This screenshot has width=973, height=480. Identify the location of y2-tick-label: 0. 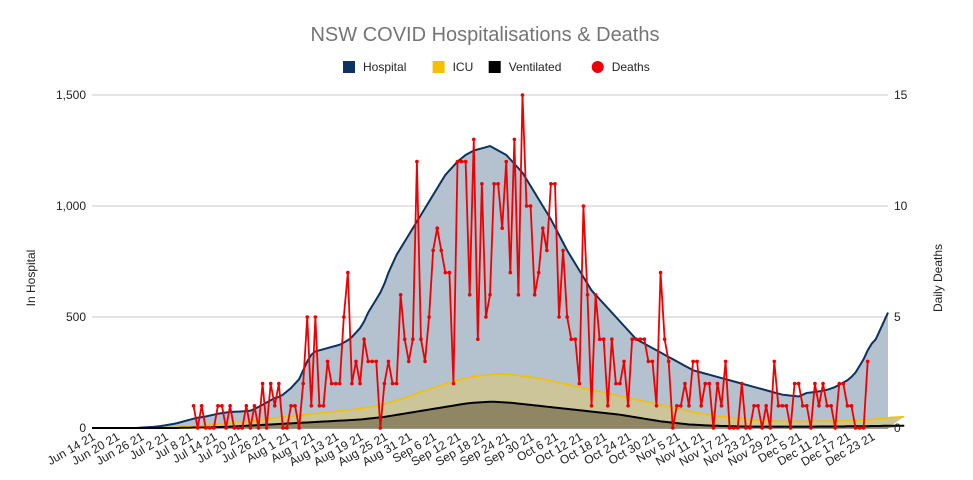
(897, 428).